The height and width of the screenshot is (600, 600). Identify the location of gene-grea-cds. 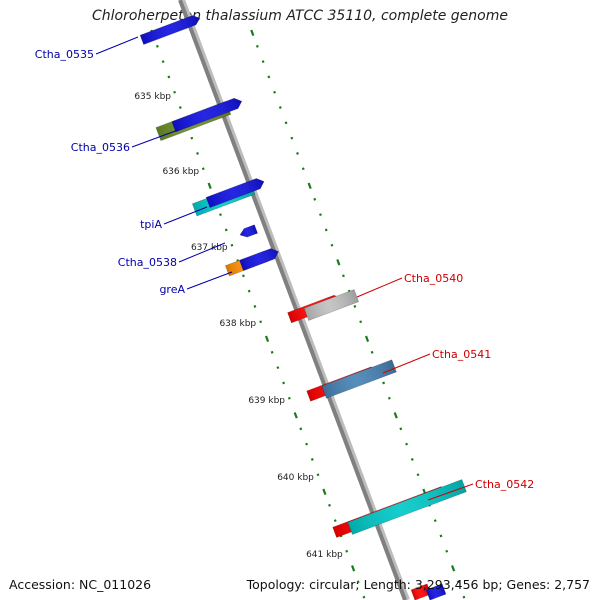
(260, 258).